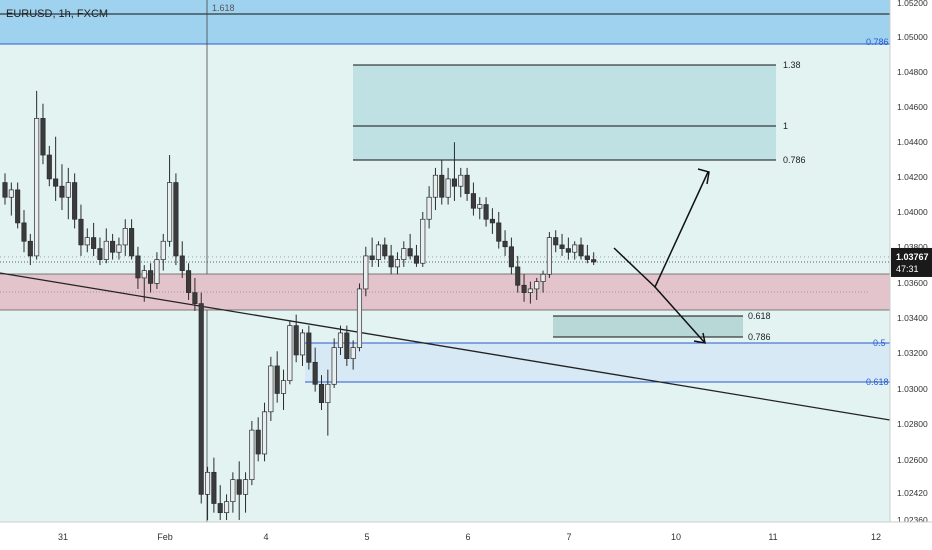 Image resolution: width=932 pixels, height=550 pixels. What do you see at coordinates (467, 537) in the screenshot?
I see `time-tick-label: 6` at bounding box center [467, 537].